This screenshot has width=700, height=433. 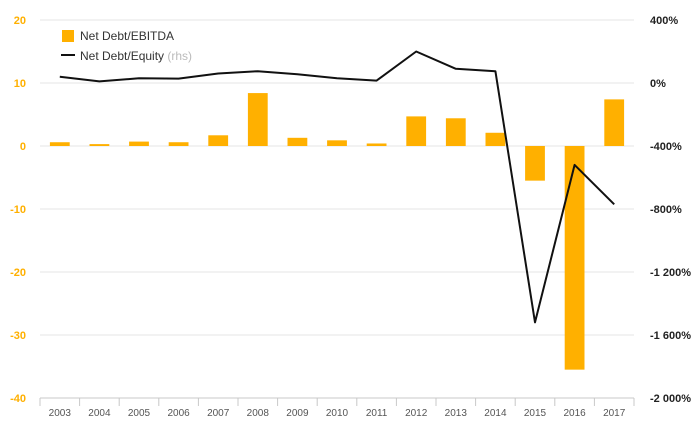 What do you see at coordinates (670, 336) in the screenshot?
I see `right-tick-label: -1 600%` at bounding box center [670, 336].